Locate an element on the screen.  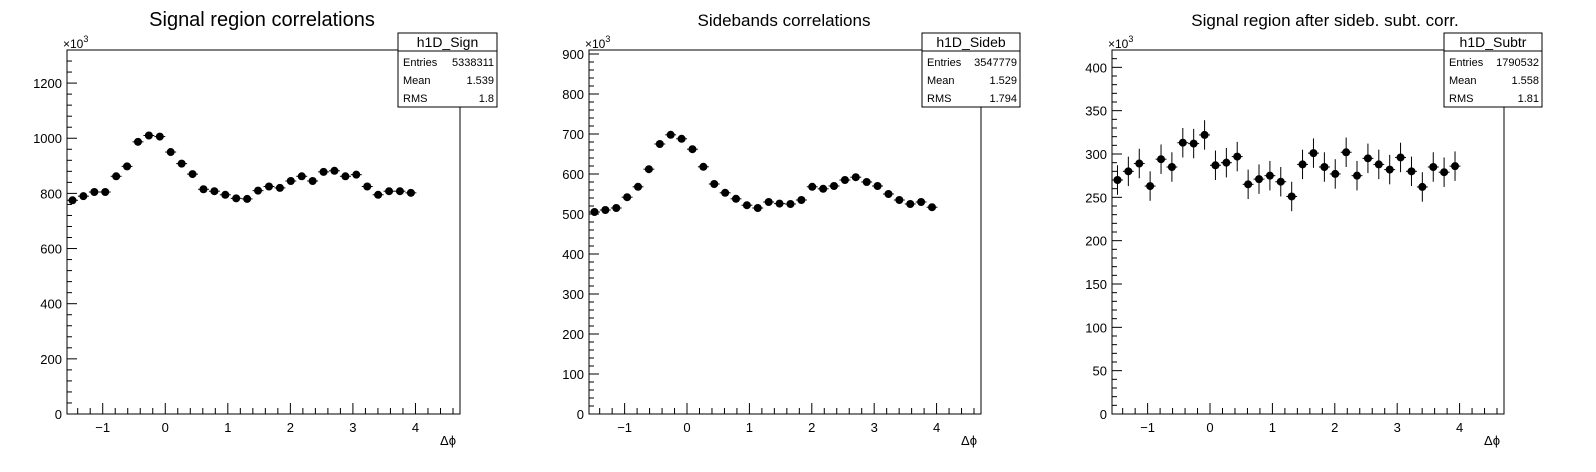
stats-label-mean: Mean is located at coordinates (1463, 81).